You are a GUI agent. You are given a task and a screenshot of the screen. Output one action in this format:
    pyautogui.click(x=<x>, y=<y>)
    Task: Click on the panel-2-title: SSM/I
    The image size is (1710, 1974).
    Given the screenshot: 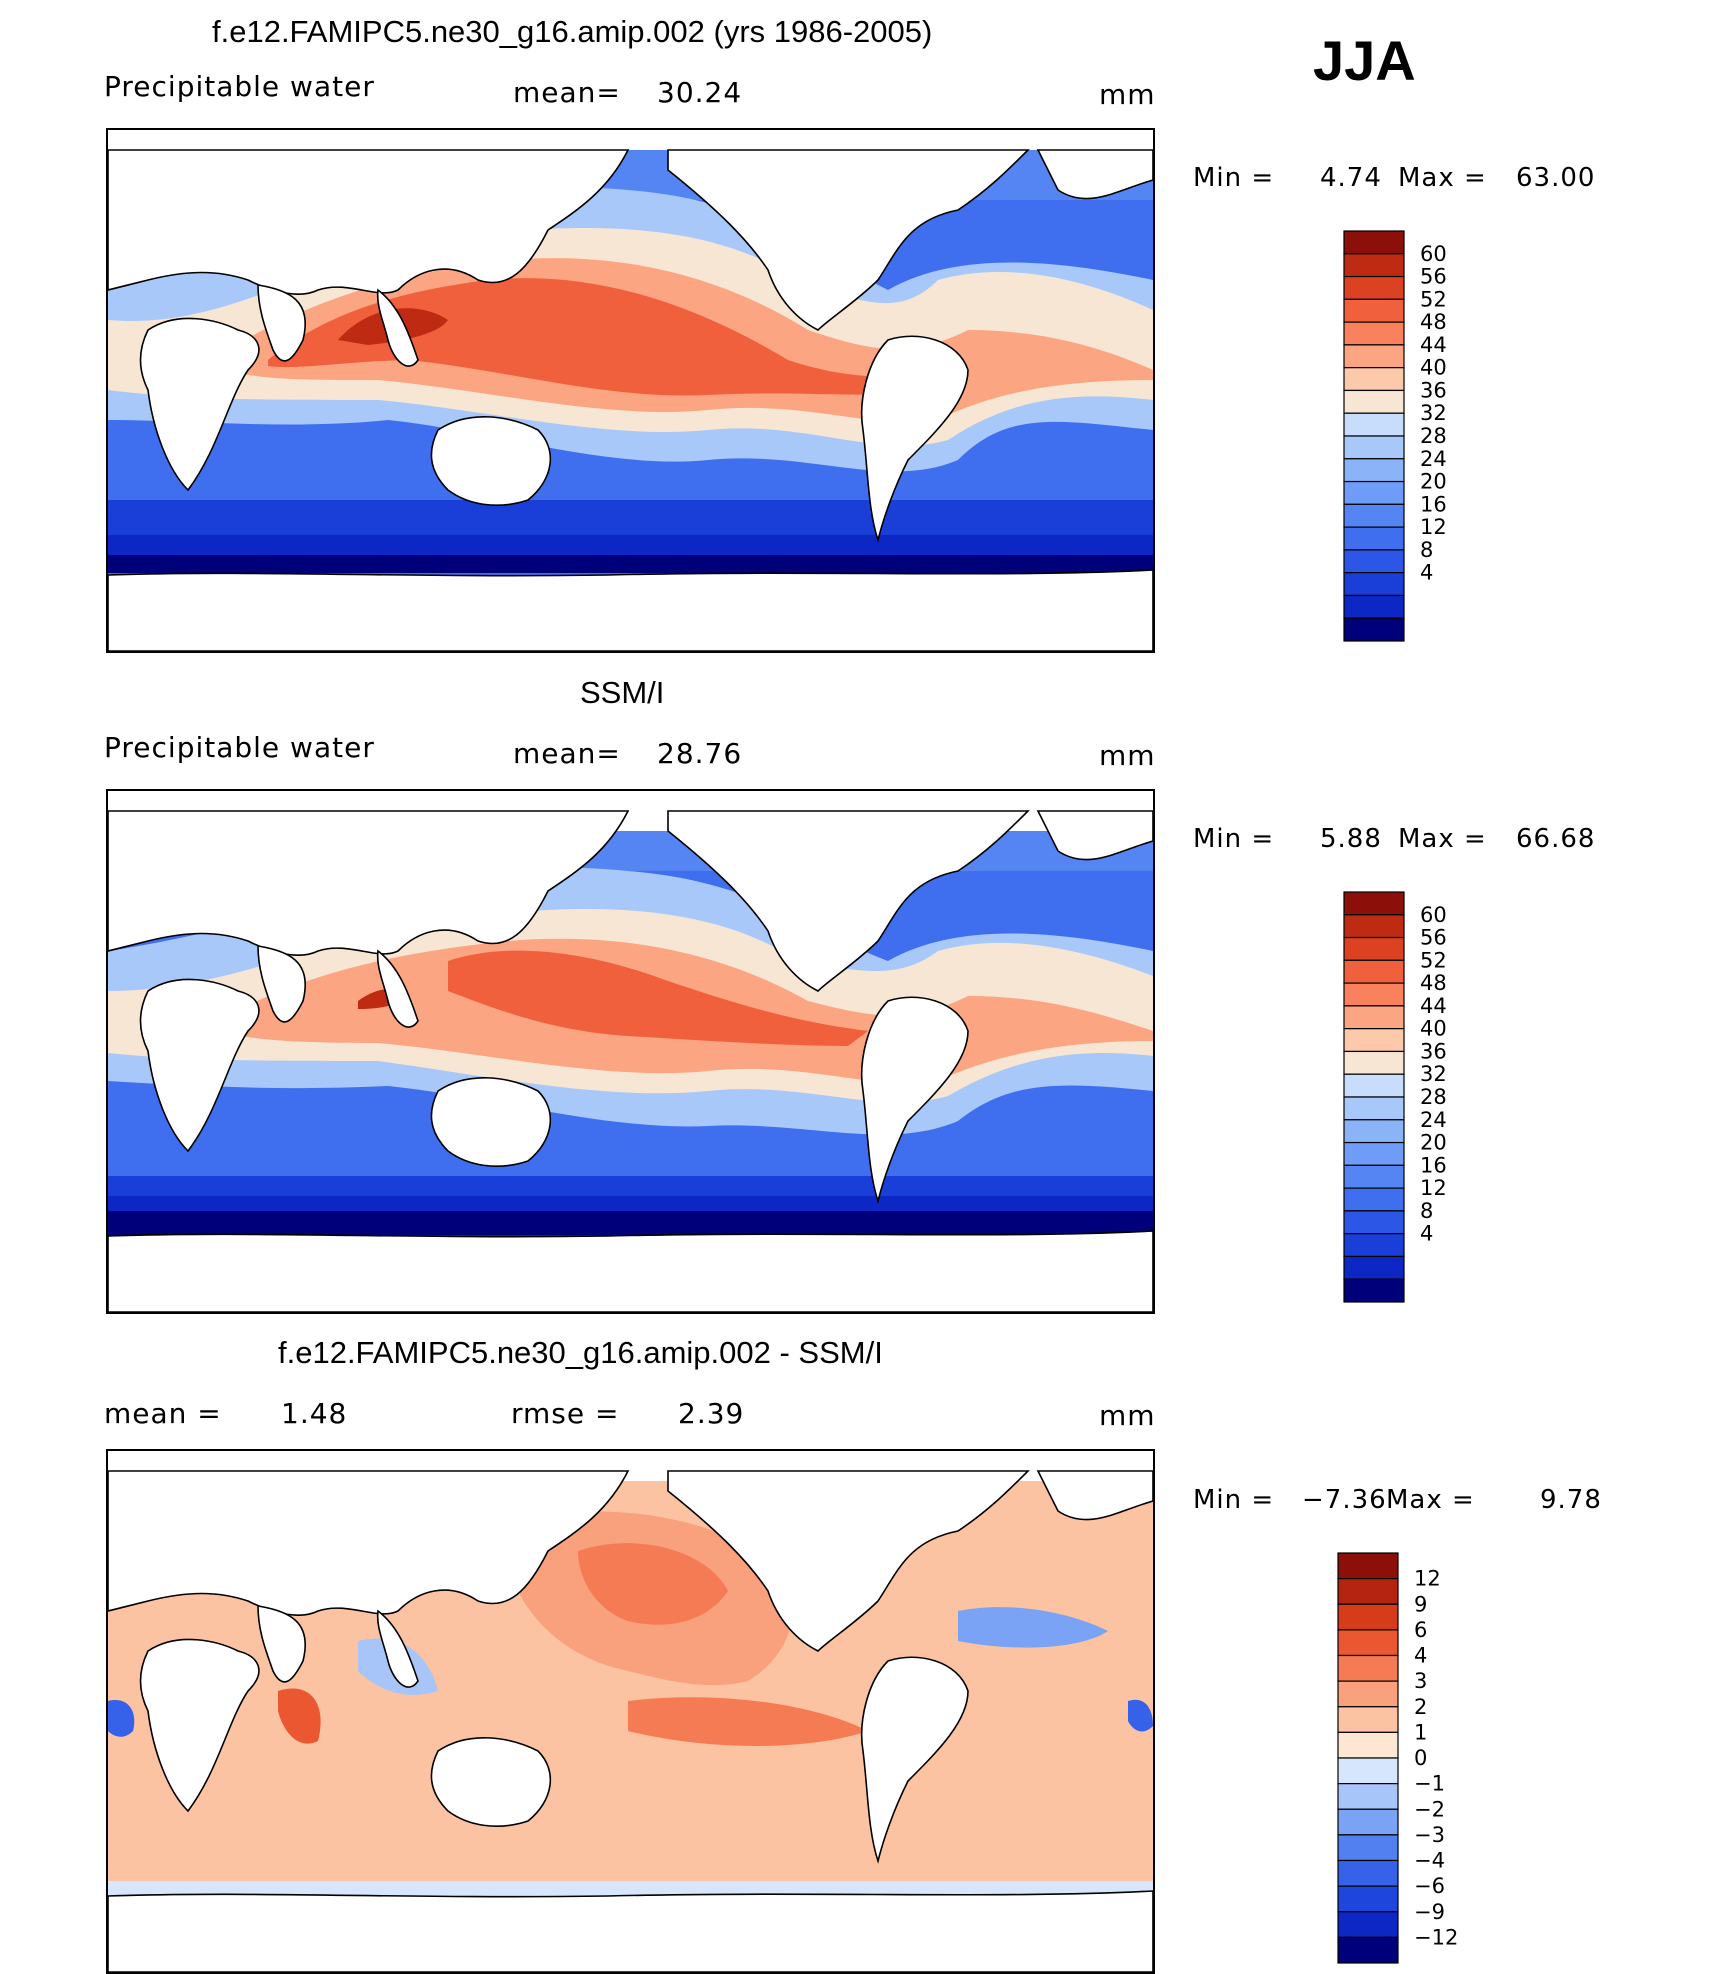 What is the action you would take?
    pyautogui.click(x=622, y=692)
    